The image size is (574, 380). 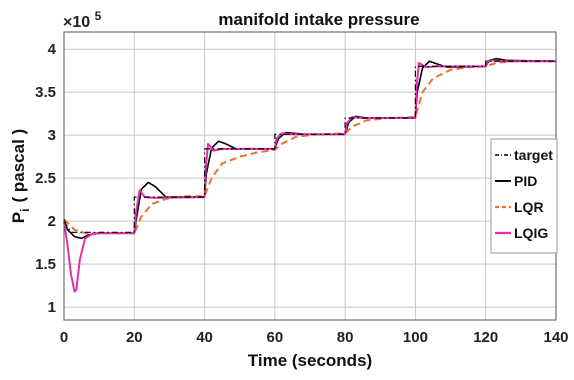 What do you see at coordinates (25, 210) in the screenshot?
I see `y-axis-label-sub: i` at bounding box center [25, 210].